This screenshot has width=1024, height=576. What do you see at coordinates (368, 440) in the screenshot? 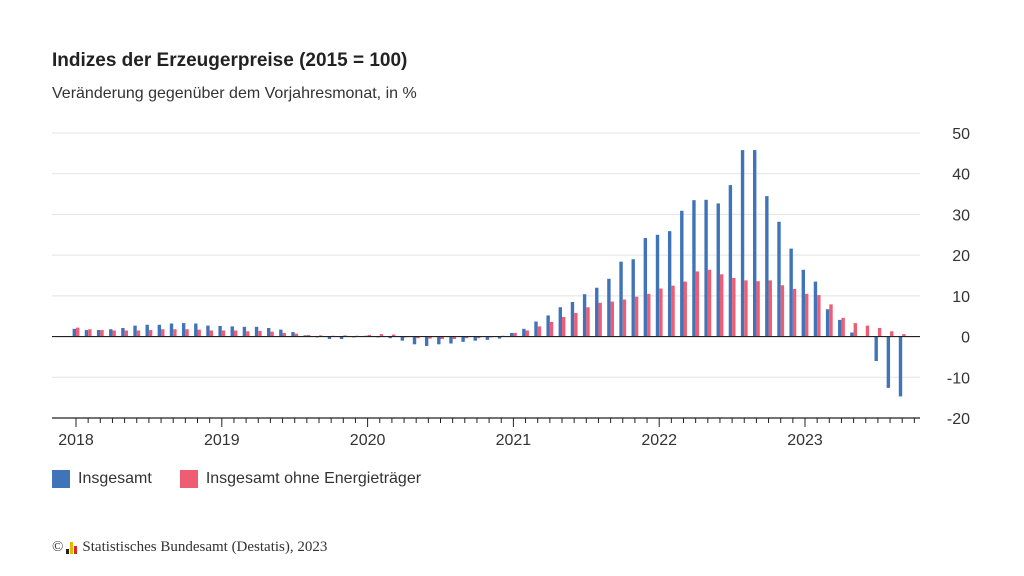
I see `x-tick-label: 2020` at bounding box center [368, 440].